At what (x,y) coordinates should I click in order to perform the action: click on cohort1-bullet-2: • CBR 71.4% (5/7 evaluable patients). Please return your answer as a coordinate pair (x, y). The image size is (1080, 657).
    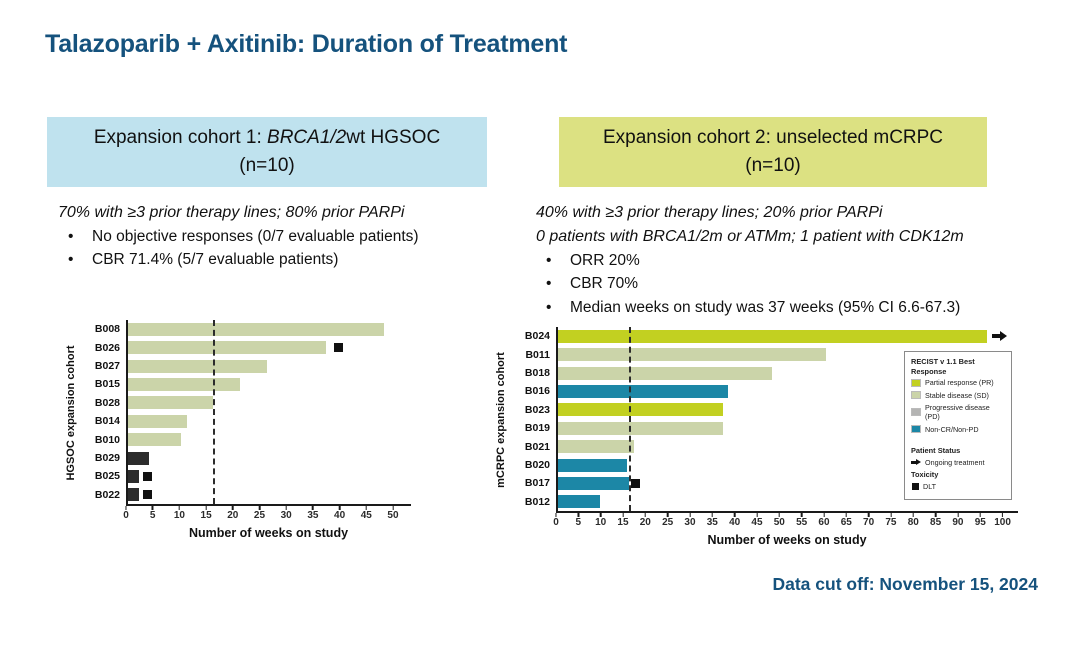
    Looking at the image, I should click on (288, 259).